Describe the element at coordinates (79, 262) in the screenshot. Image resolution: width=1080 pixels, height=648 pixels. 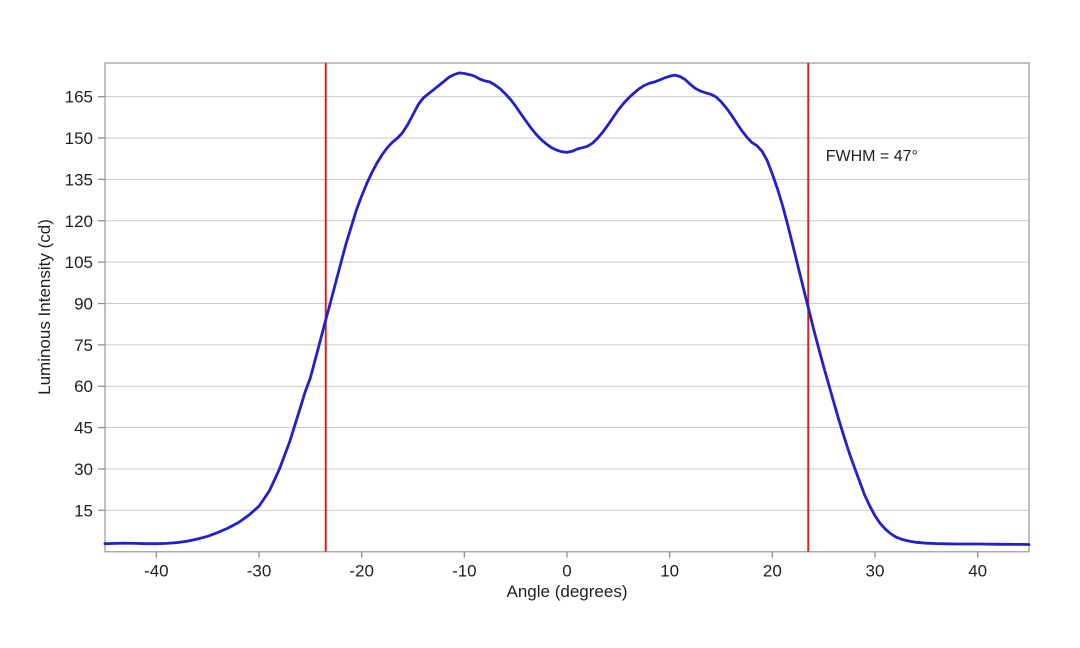
I see `y-tick-label: 105` at that location.